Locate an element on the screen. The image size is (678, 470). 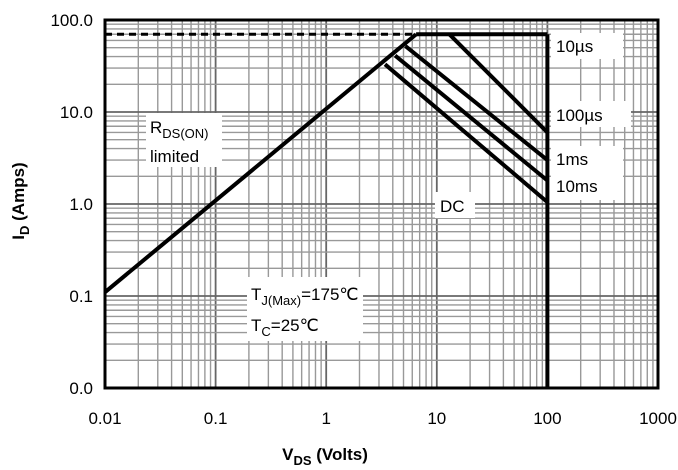
rds-label-box is located at coordinates (184, 140).